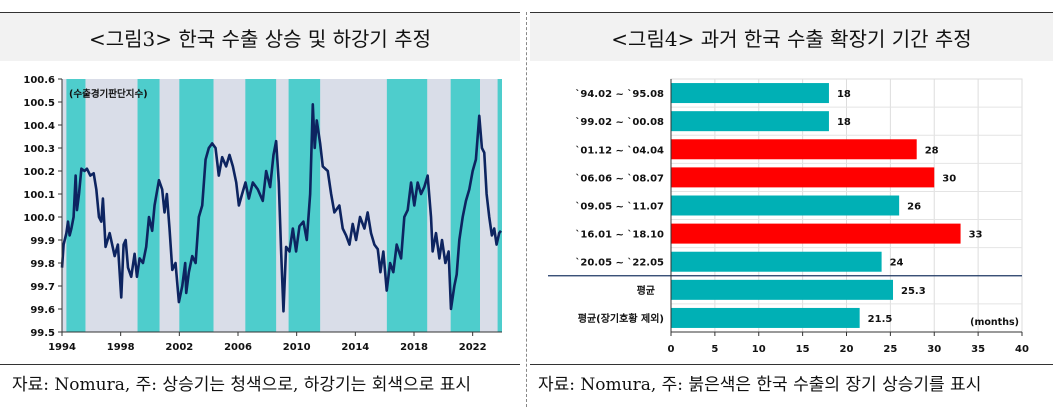 The width and height of the screenshot is (1053, 407). Describe the element at coordinates (976, 235) in the screenshot. I see `bar-value-label: 33` at that location.